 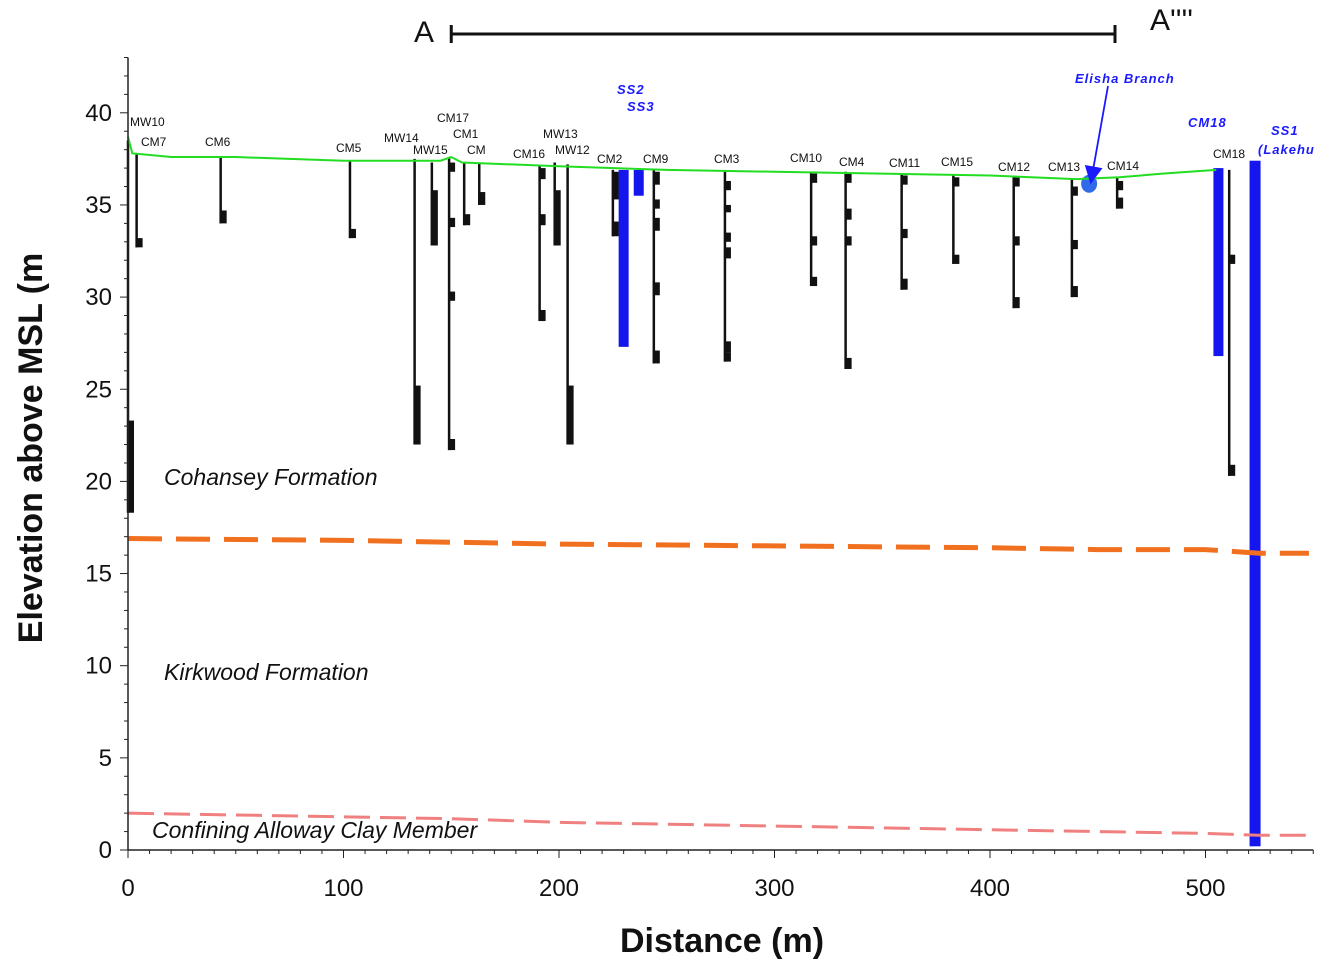 What do you see at coordinates (266, 672) in the screenshot?
I see `formation-label: Kirkwood Formation` at bounding box center [266, 672].